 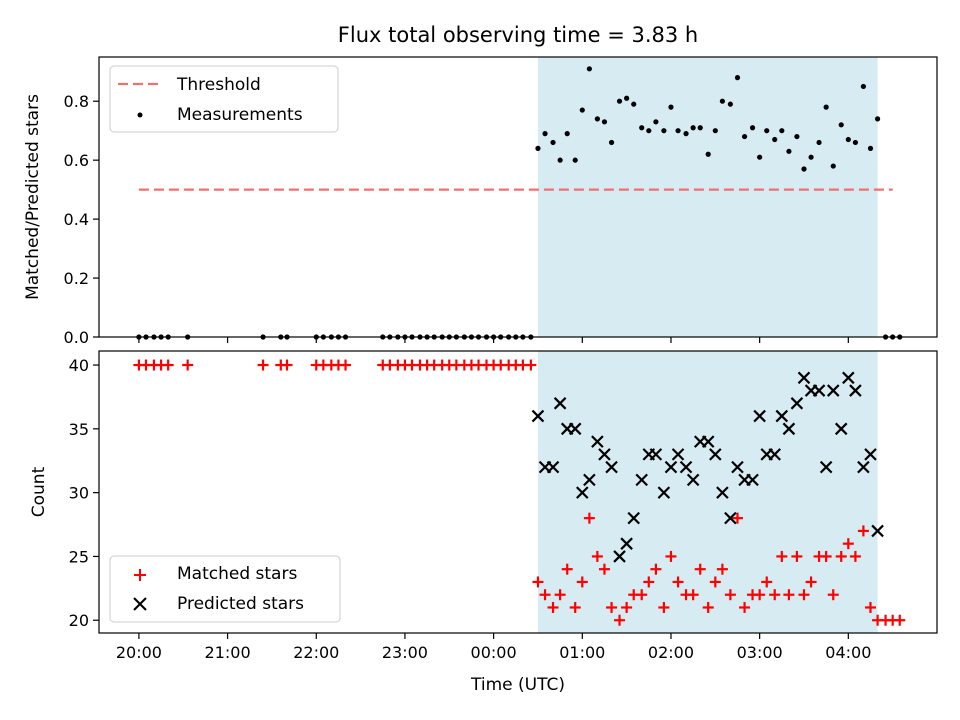 What do you see at coordinates (228, 652) in the screenshot?
I see `x-tick-label: 21:00` at bounding box center [228, 652].